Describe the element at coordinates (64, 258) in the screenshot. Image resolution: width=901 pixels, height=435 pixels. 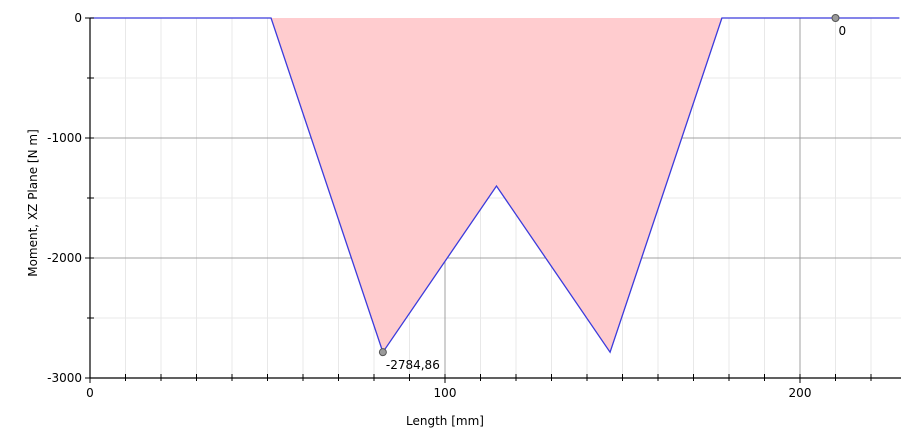
I see `y-tick-label: -2000` at that location.